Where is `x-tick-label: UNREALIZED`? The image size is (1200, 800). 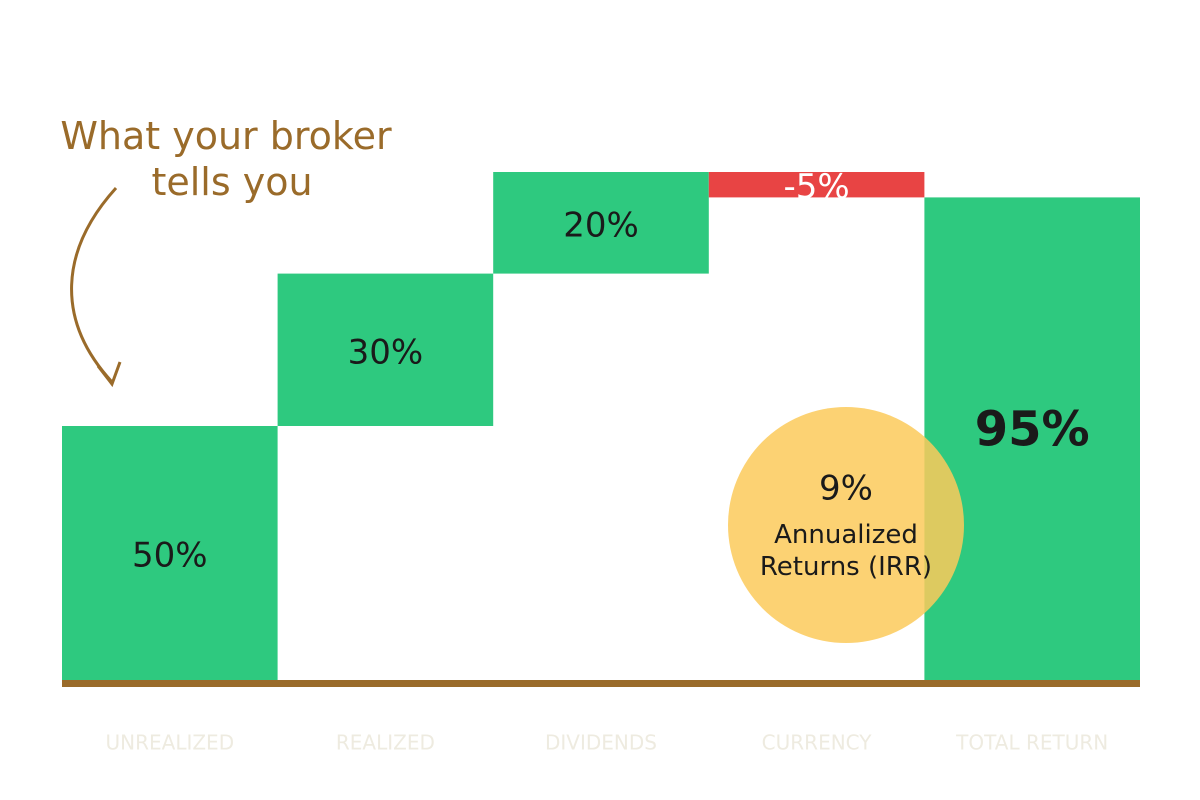
x-tick-label: UNREALIZED is located at coordinates (170, 743).